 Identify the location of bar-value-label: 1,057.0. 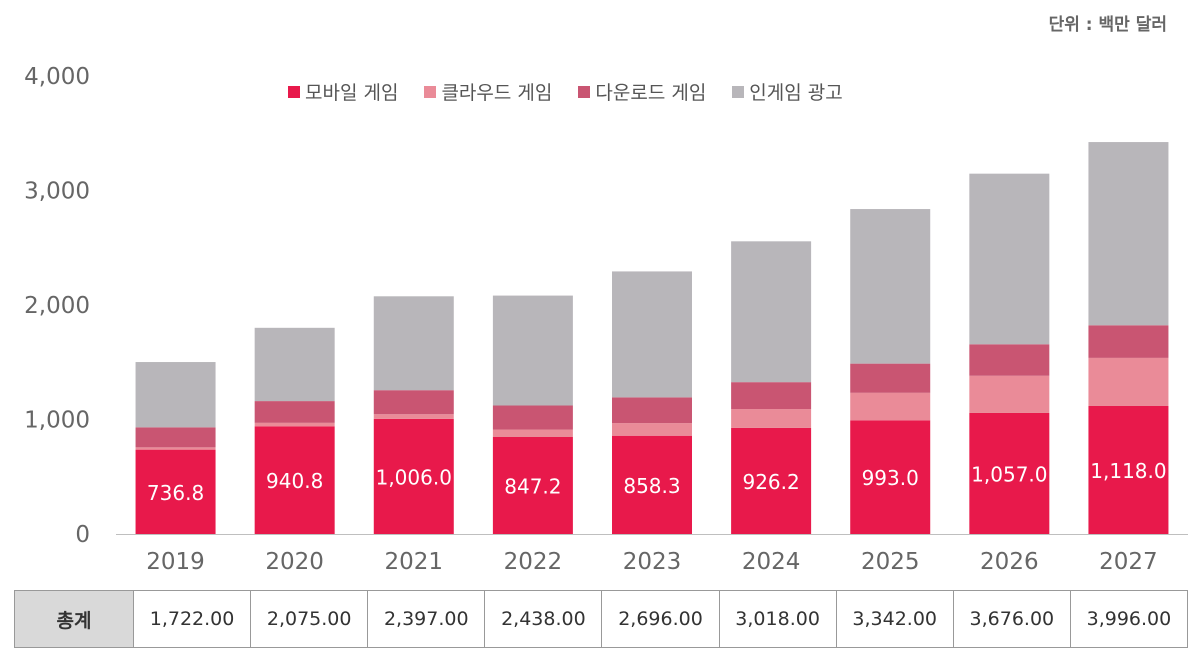
(1009, 474).